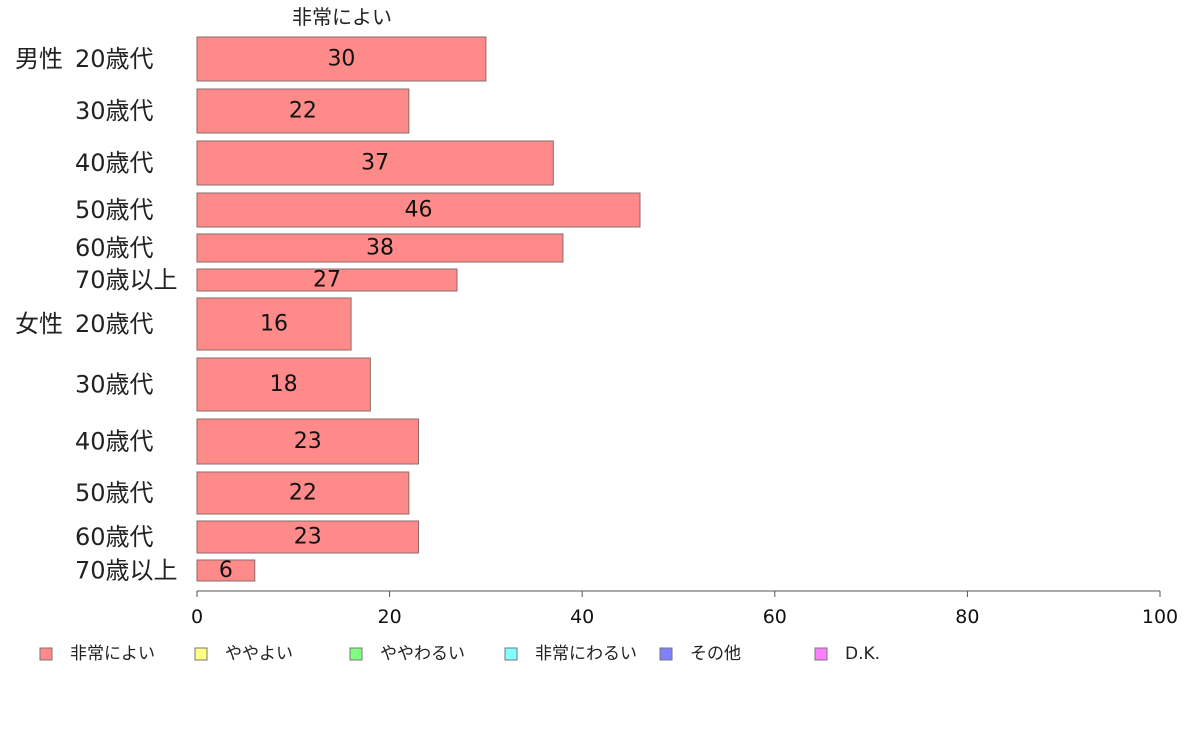 This screenshot has height=736, width=1188. I want to click on x-tick-label: 20, so click(390, 617).